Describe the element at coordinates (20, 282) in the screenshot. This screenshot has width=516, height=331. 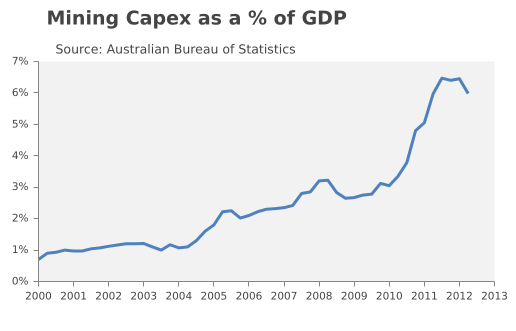
I see `y-tick-label: 0%` at that location.